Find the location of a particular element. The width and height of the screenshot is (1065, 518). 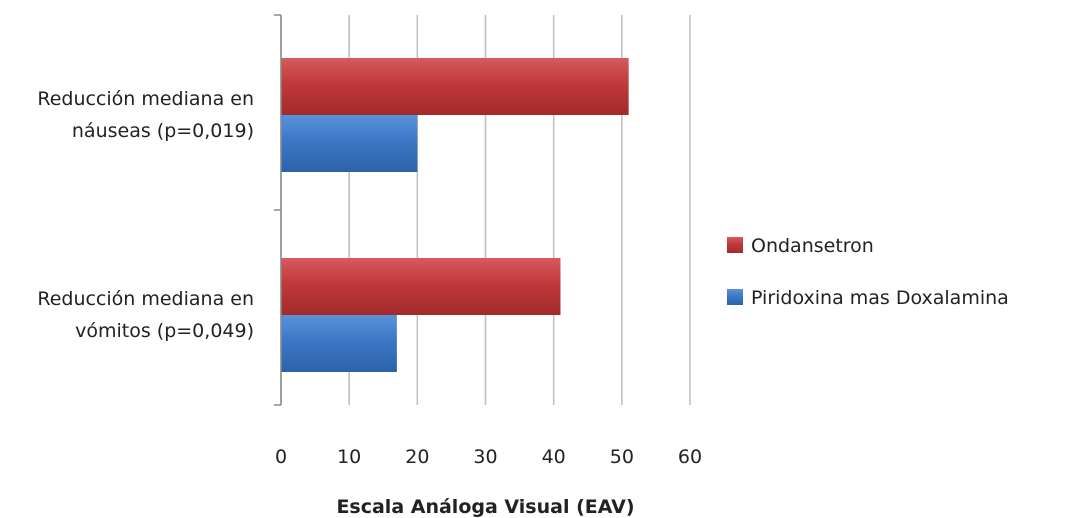

legend-swatch-piridoxina is located at coordinates (735, 297).